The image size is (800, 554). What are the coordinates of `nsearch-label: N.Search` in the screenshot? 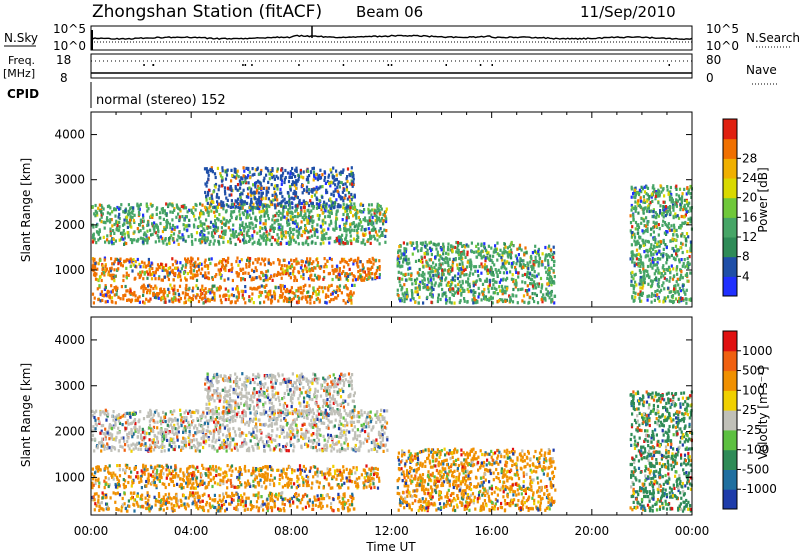 It's located at (773, 38).